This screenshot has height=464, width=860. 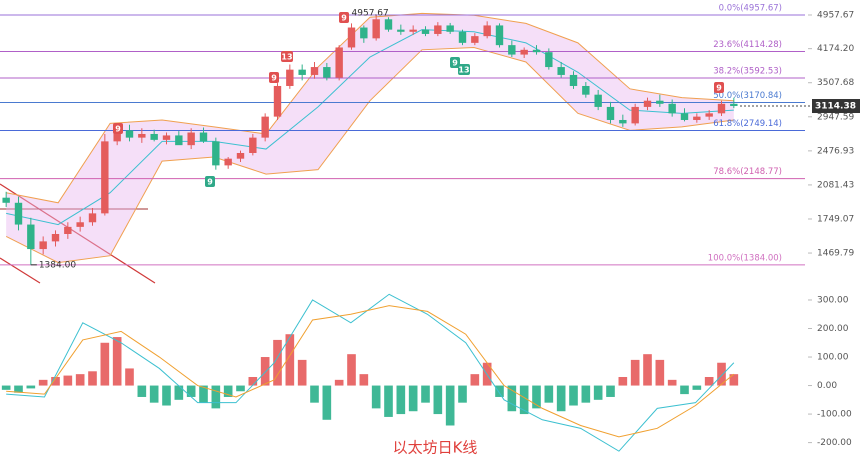 What do you see at coordinates (834, 415) in the screenshot?
I see `y-tick-label: -100.00` at bounding box center [834, 415].